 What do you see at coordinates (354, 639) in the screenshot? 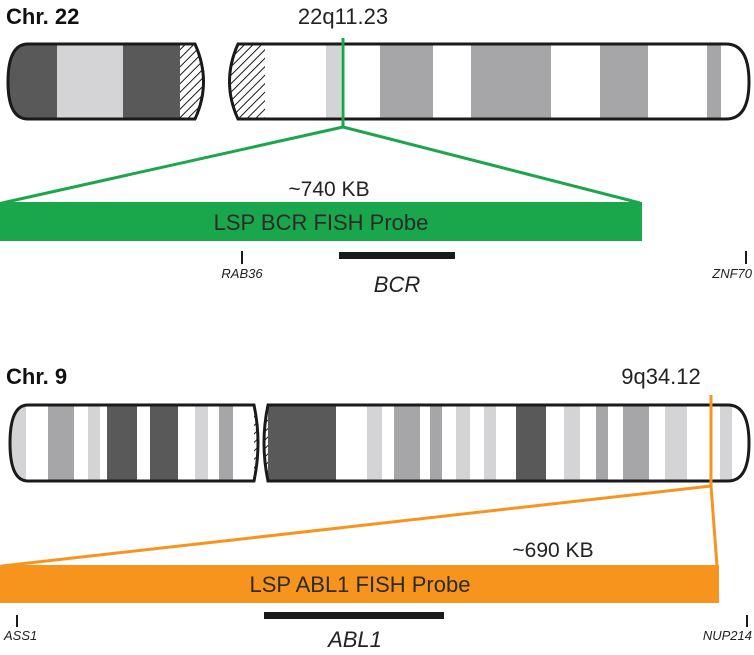
I see `chr9-gene-label: ABL1` at bounding box center [354, 639].